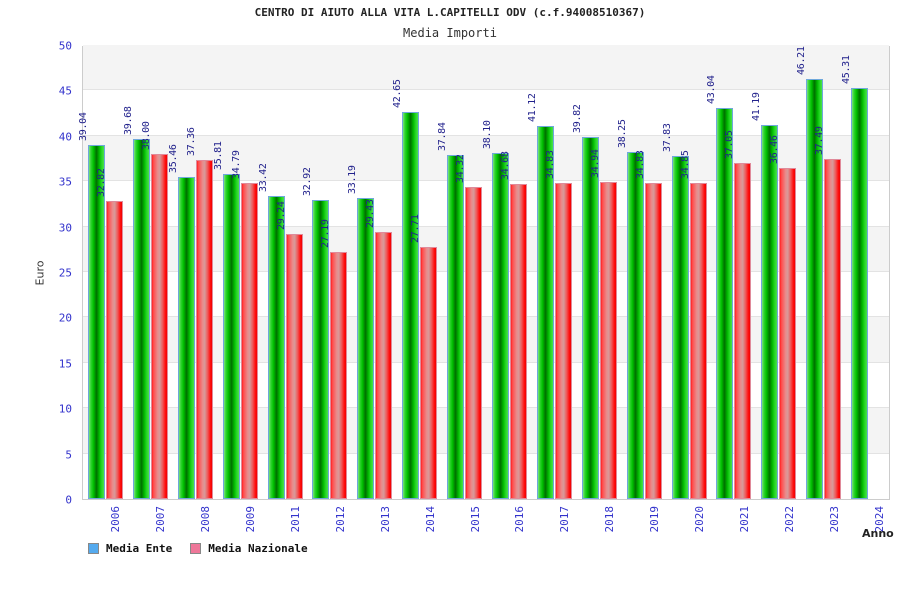 The image size is (900, 600). Describe the element at coordinates (65, 409) in the screenshot. I see `y-axis-tick: 10` at that location.